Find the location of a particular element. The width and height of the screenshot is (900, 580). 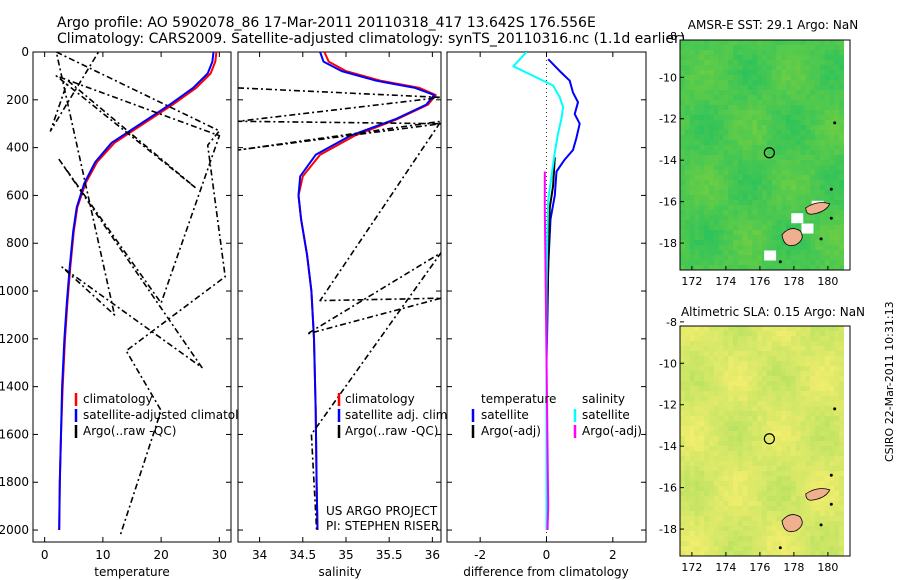

credit-pi: PI: STEPHEN RISER is located at coordinates (382, 526).